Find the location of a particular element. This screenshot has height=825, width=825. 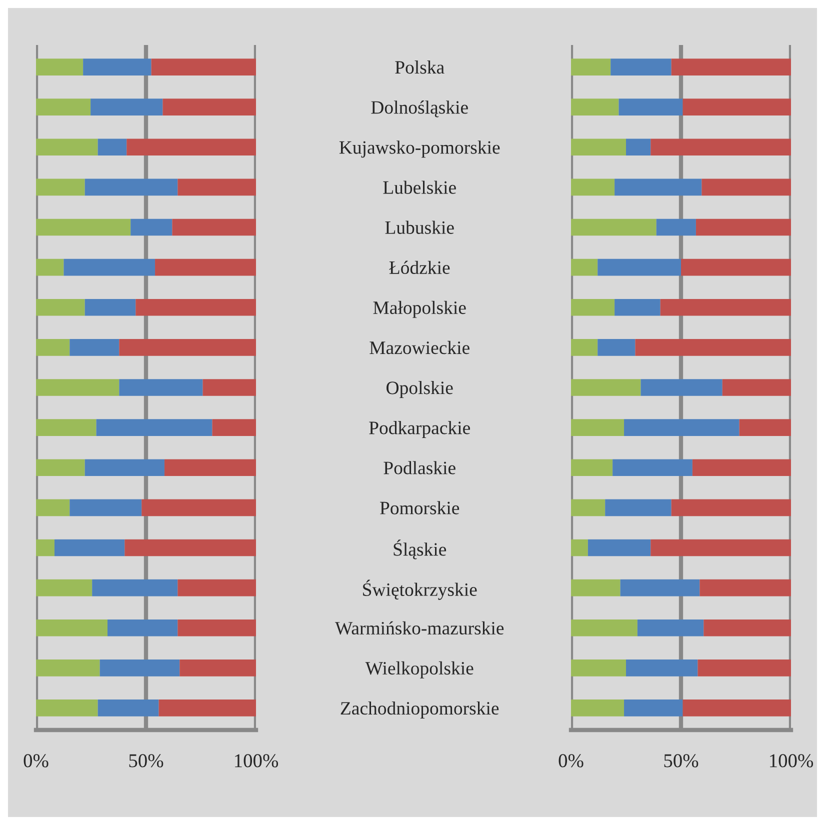

y-tick-label: Podkarpackie is located at coordinates (419, 429).